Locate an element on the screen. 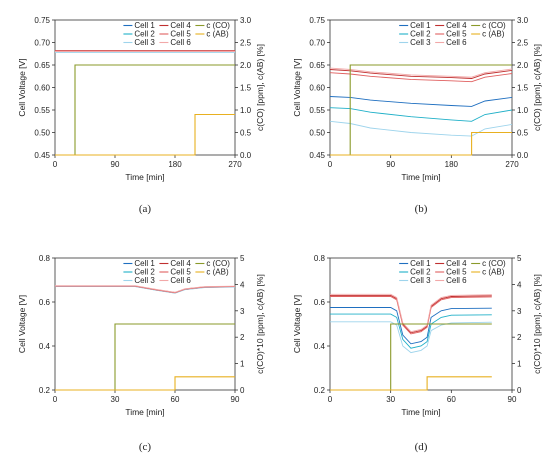 The height and width of the screenshot is (464, 550). y2-tick-label: 3.0 is located at coordinates (523, 20).